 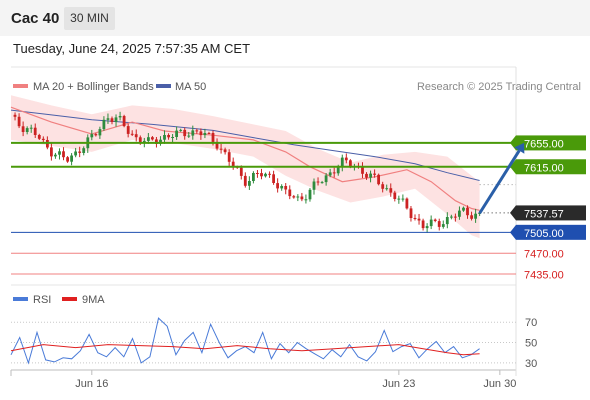 What do you see at coordinates (42, 300) in the screenshot?
I see `rsi-legend-label: RSI` at bounding box center [42, 300].